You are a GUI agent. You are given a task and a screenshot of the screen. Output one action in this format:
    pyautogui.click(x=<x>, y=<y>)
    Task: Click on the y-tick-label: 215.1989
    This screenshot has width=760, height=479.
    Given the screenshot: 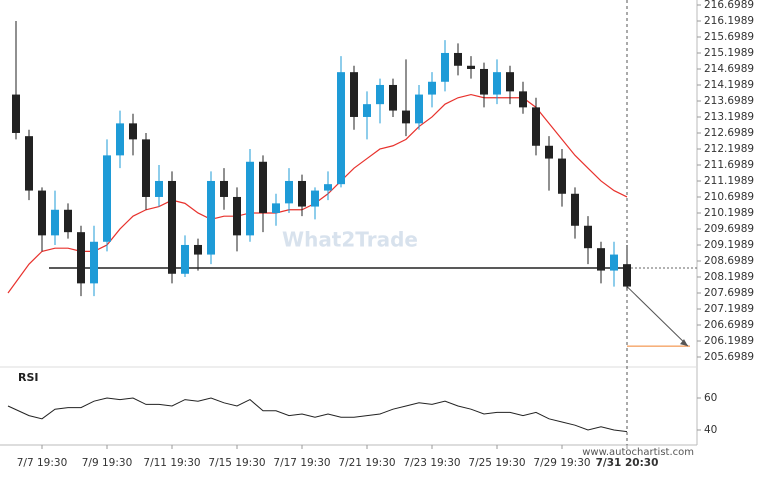 What is the action you would take?
    pyautogui.click(x=729, y=53)
    